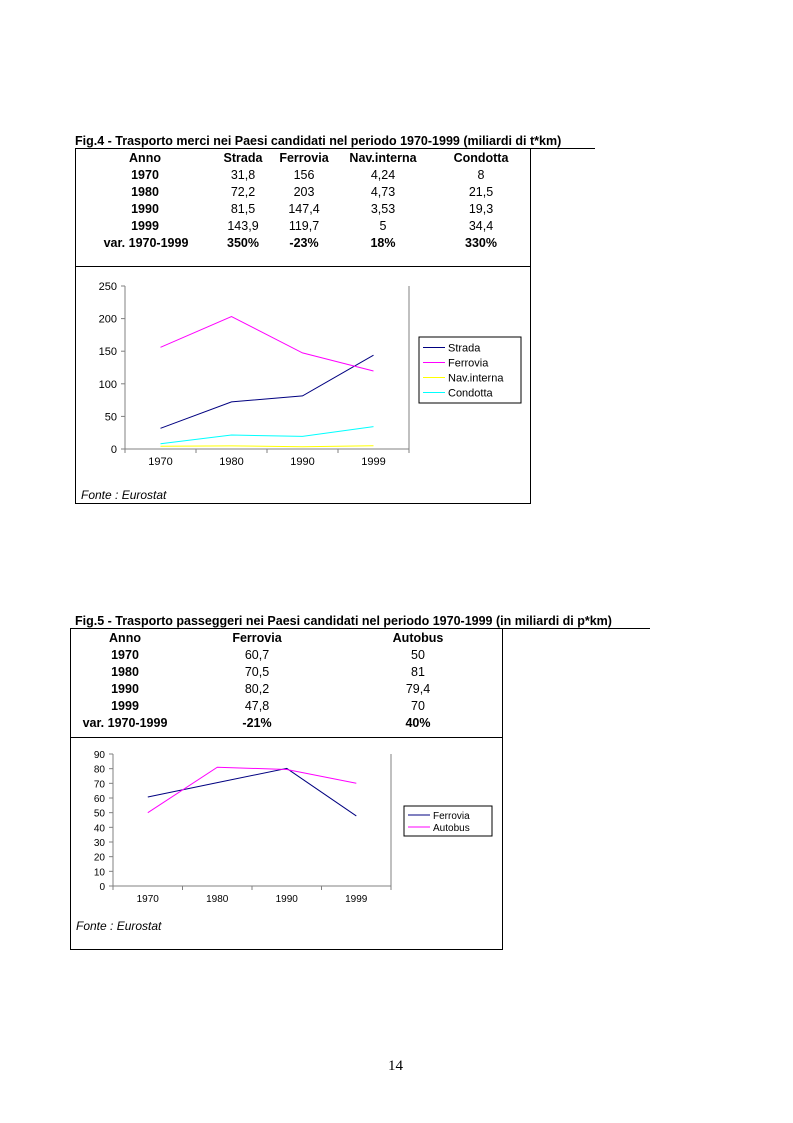 Image resolution: width=793 pixels, height=1123 pixels. Describe the element at coordinates (257, 723) in the screenshot. I see `fig5-variation-ferrovia: -21%` at that location.